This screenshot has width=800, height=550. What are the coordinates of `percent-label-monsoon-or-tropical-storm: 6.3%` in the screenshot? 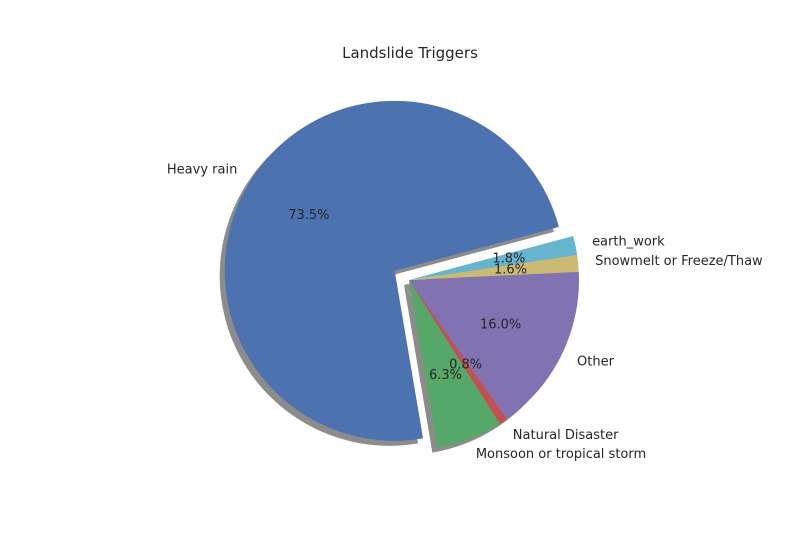 It's located at (445, 375).